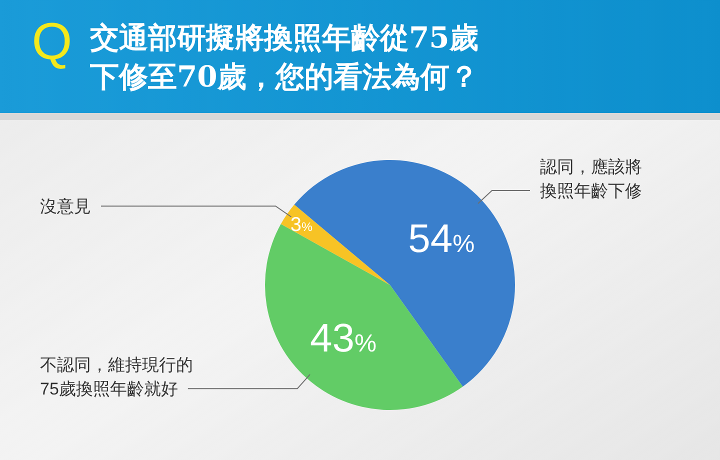 The width and height of the screenshot is (720, 460). What do you see at coordinates (301, 225) in the screenshot?
I see `data-label: 3%` at bounding box center [301, 225].